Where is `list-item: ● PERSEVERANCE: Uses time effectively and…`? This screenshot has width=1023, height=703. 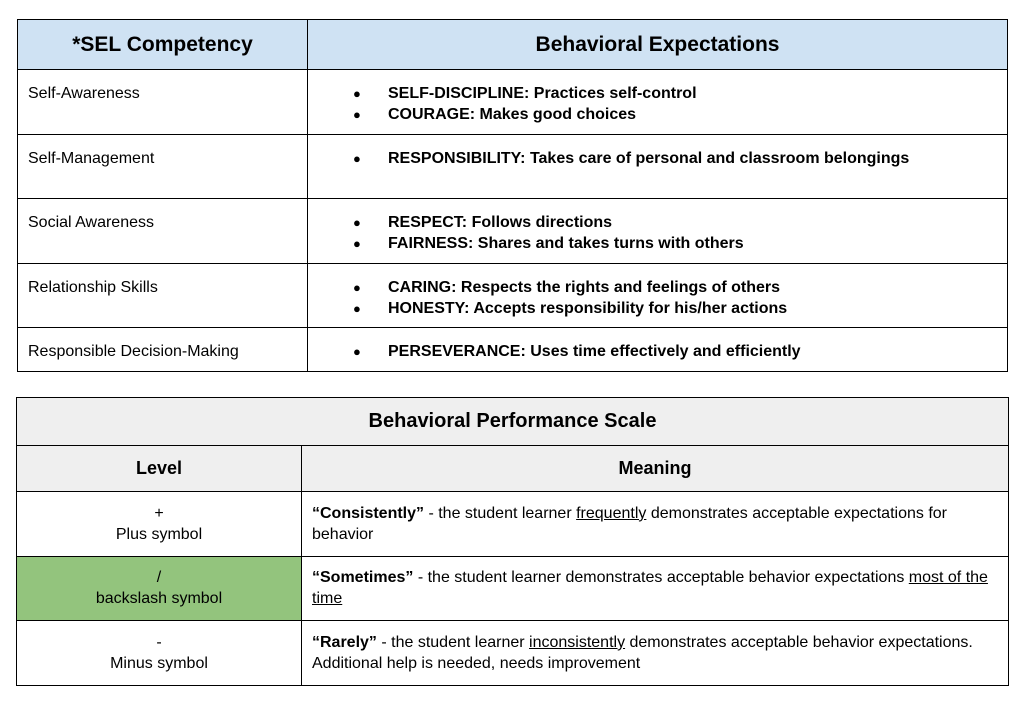
list-item: ● PERSEVERANCE: Uses time effectively and… is located at coordinates (652, 351).